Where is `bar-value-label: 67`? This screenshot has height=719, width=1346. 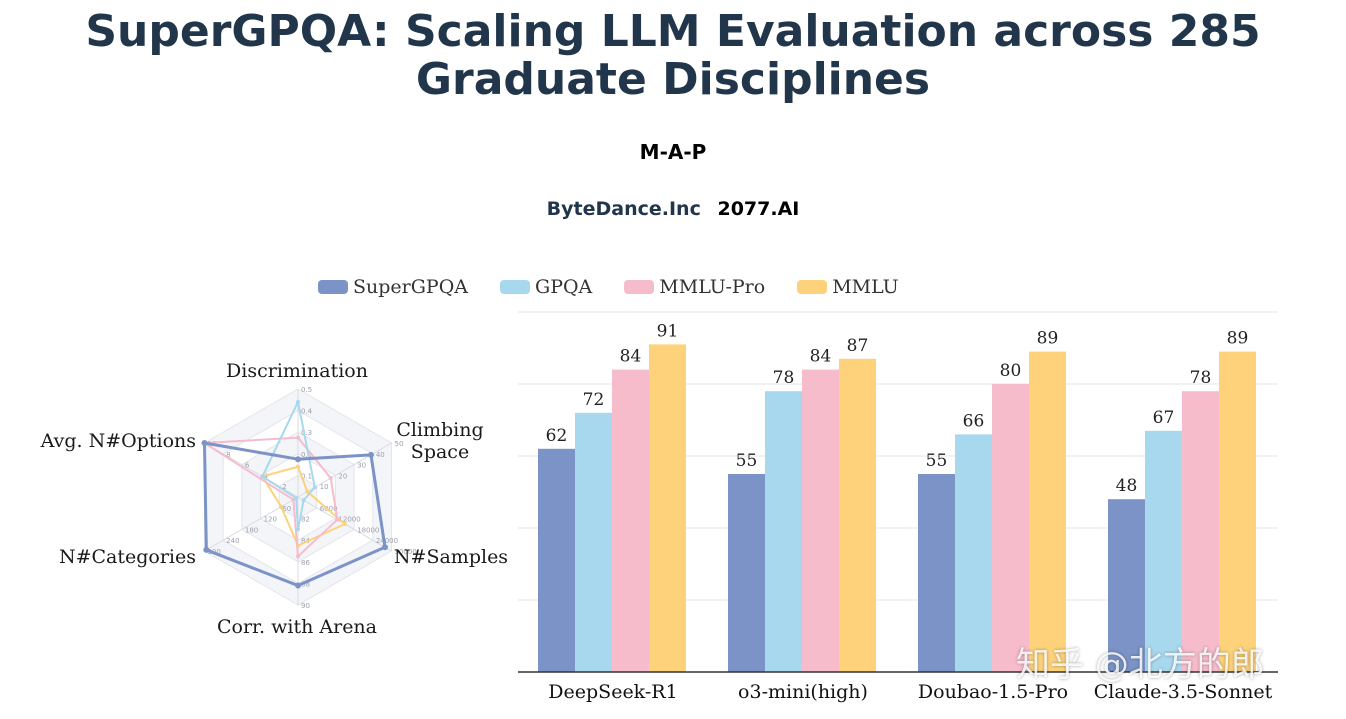 bar-value-label: 67 is located at coordinates (1164, 418).